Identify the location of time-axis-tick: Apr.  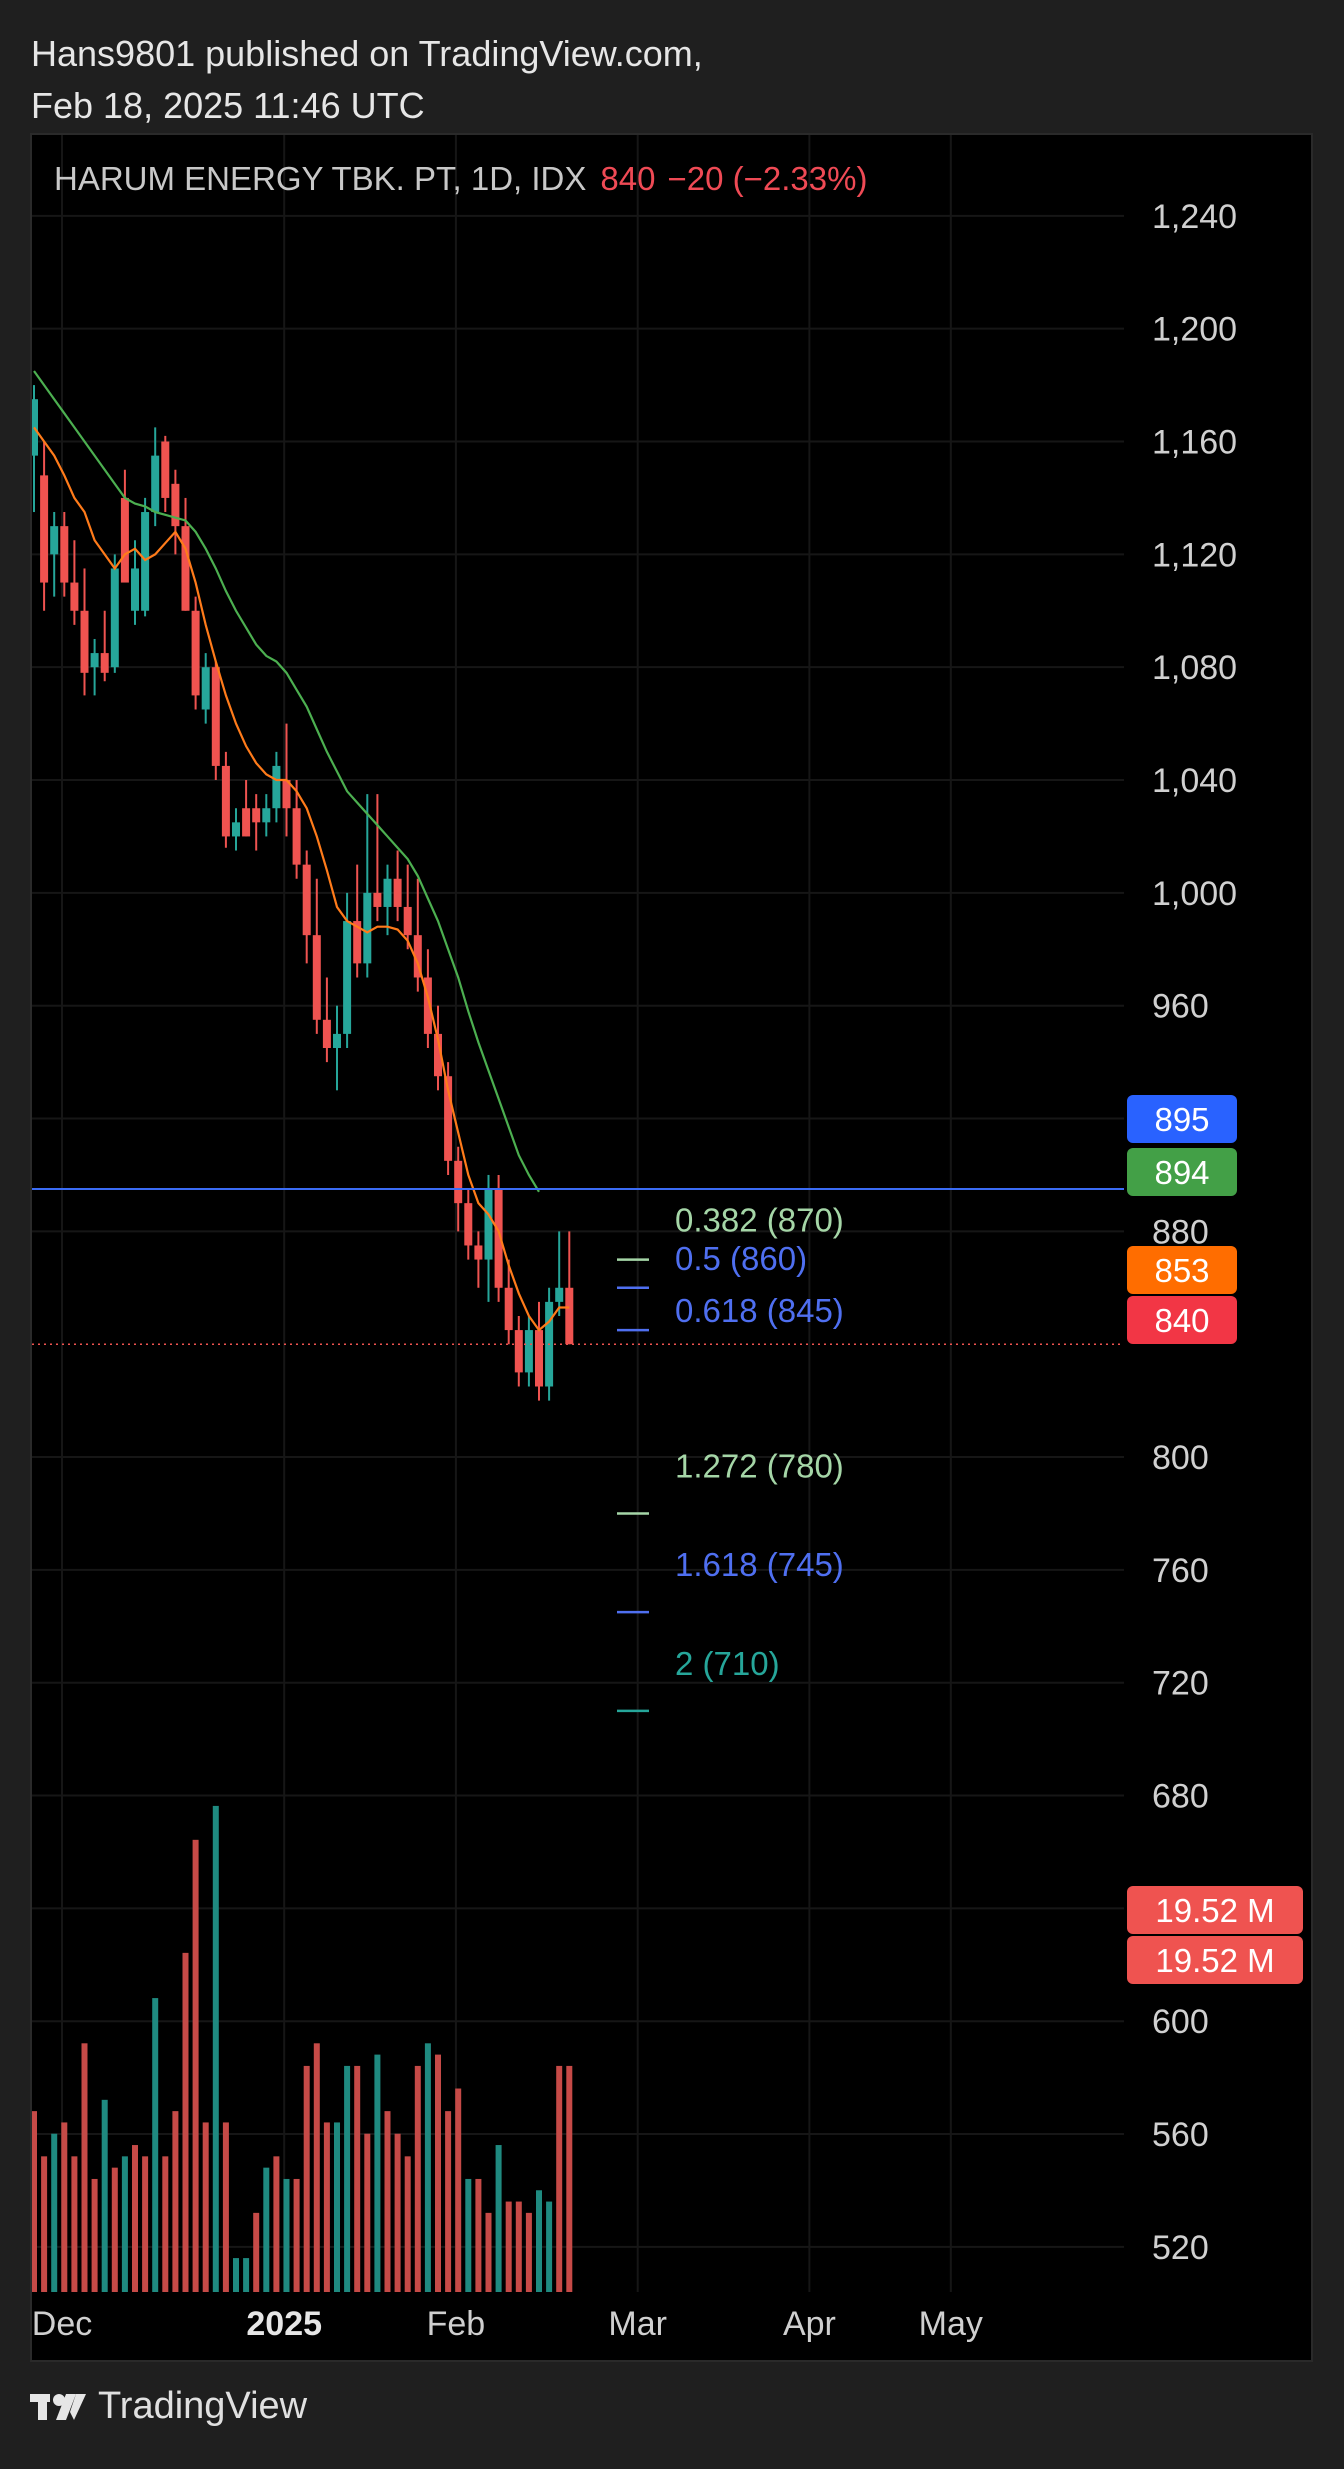
(809, 2324).